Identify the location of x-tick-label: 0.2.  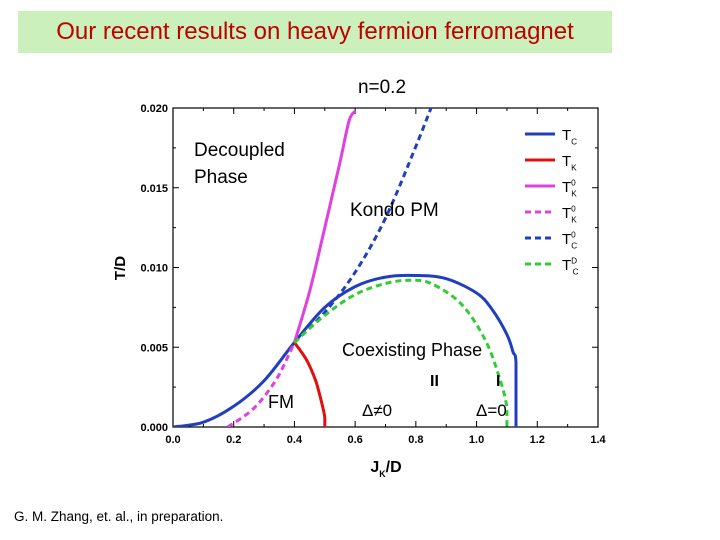
(233, 440).